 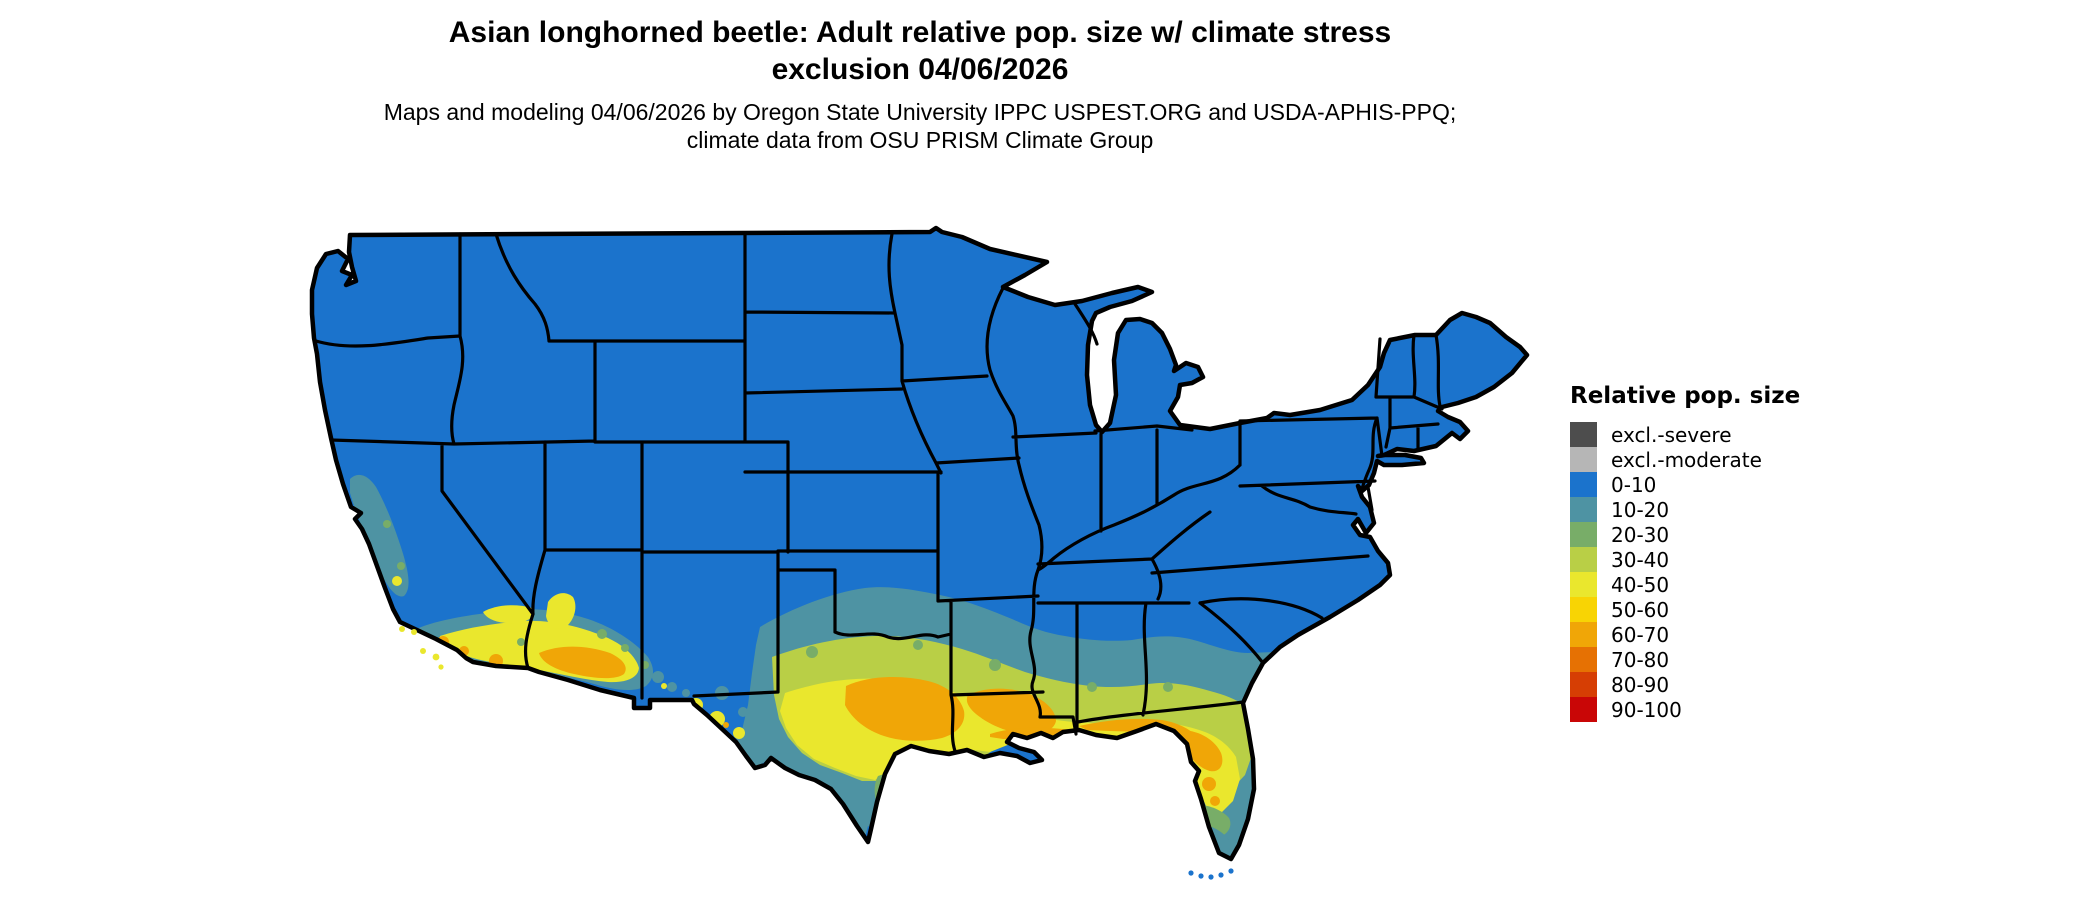 I want to click on legend-item: 80-90, so click(x=1685, y=684).